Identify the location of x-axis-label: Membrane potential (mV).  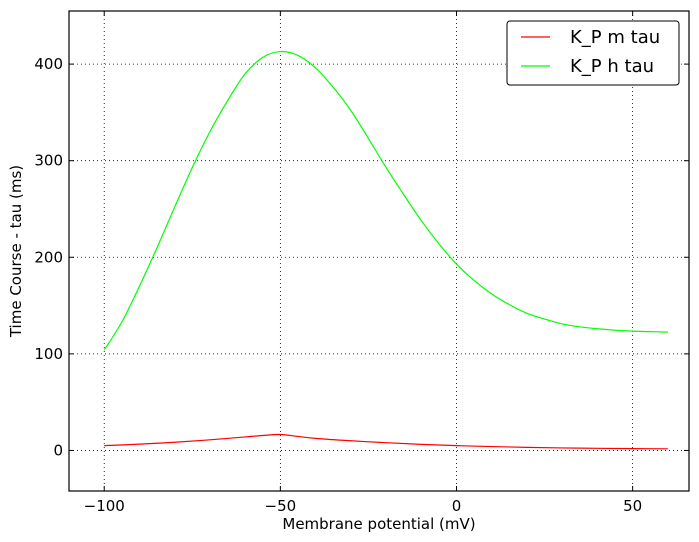
(378, 524).